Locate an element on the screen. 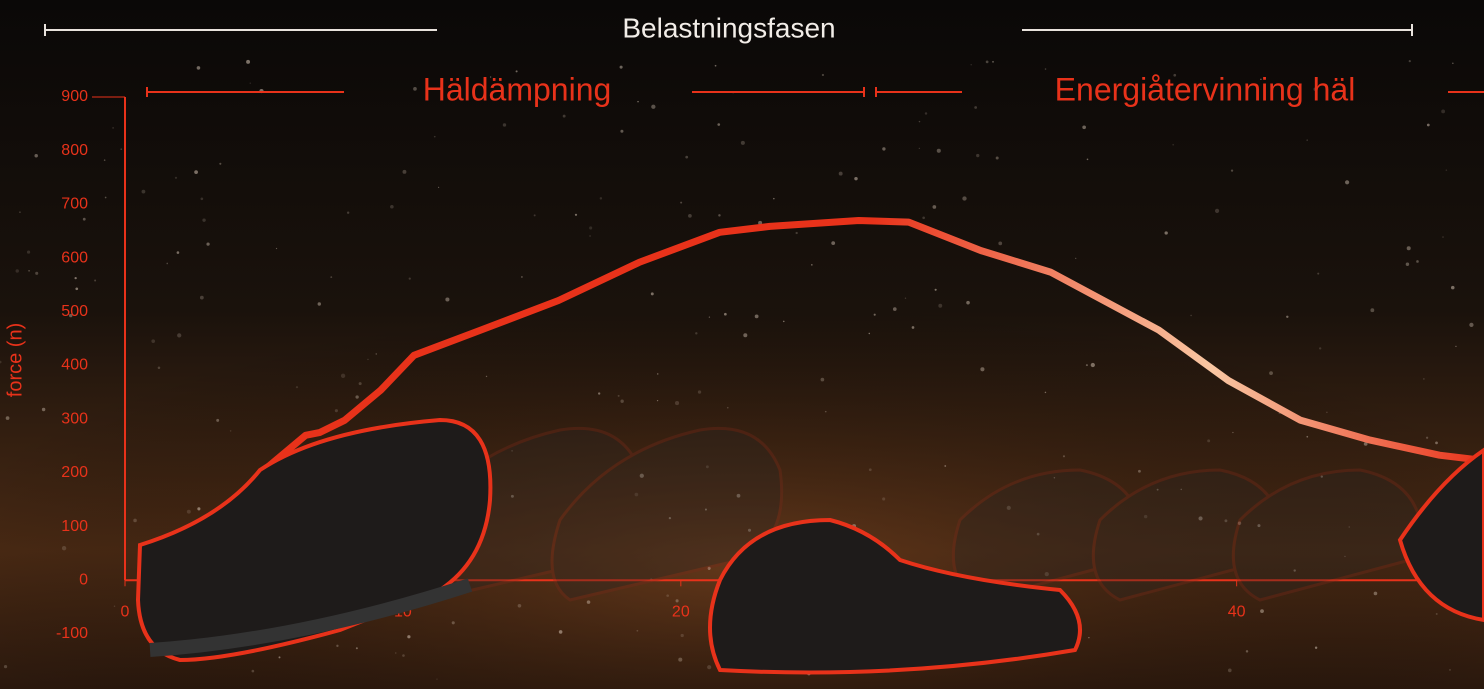 The image size is (1484, 689). phase-label: Energiåtervinning häl is located at coordinates (1205, 89).